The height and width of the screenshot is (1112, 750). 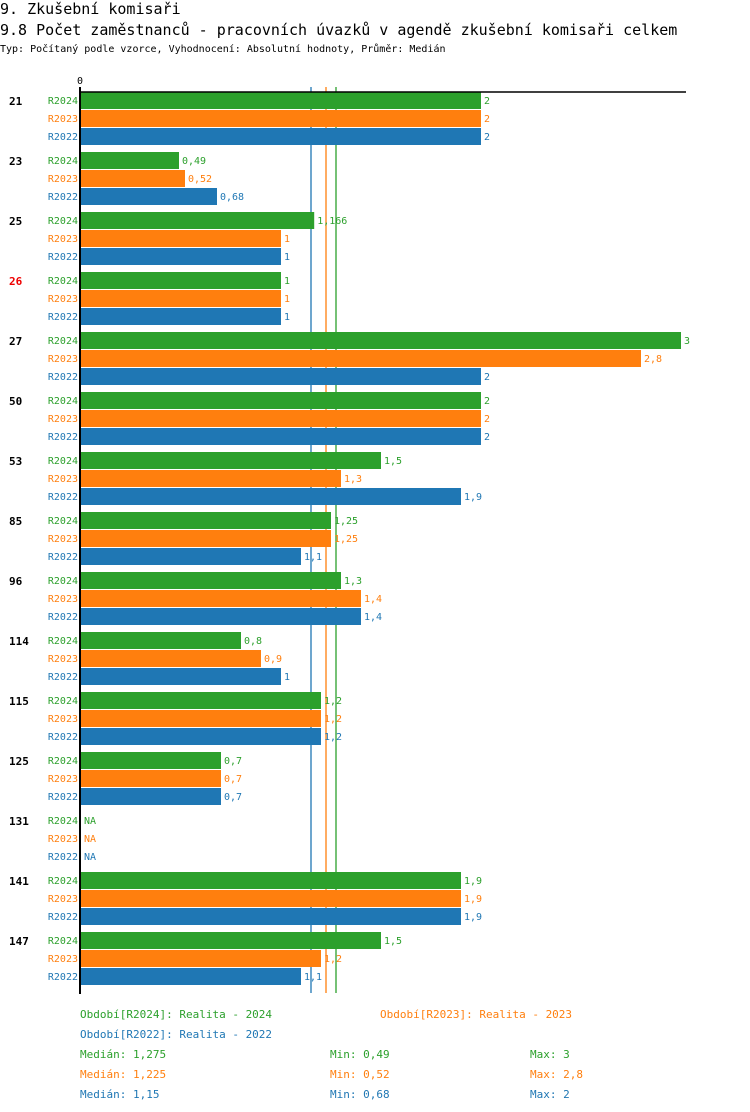 What do you see at coordinates (194, 161) in the screenshot?
I see `data-label: 0,49` at bounding box center [194, 161].